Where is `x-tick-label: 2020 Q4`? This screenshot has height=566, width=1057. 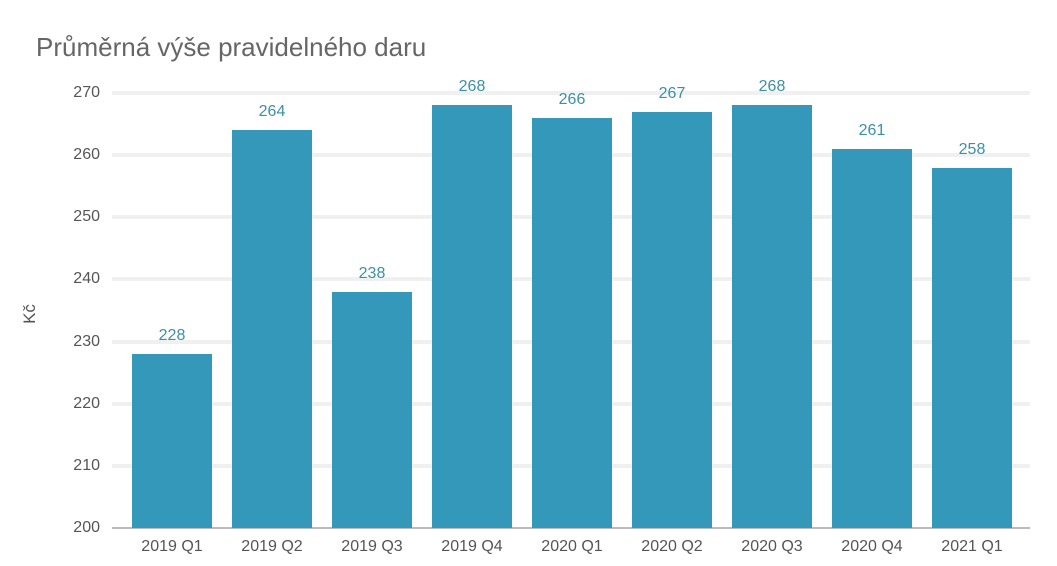
x-tick-label: 2020 Q4 is located at coordinates (872, 546).